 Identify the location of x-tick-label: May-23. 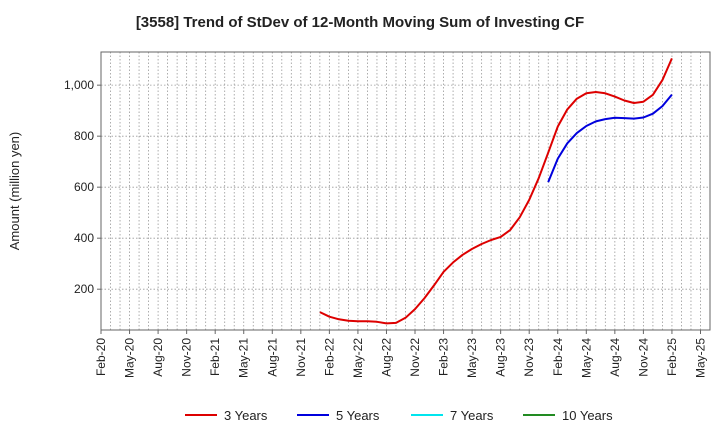
(472, 358).